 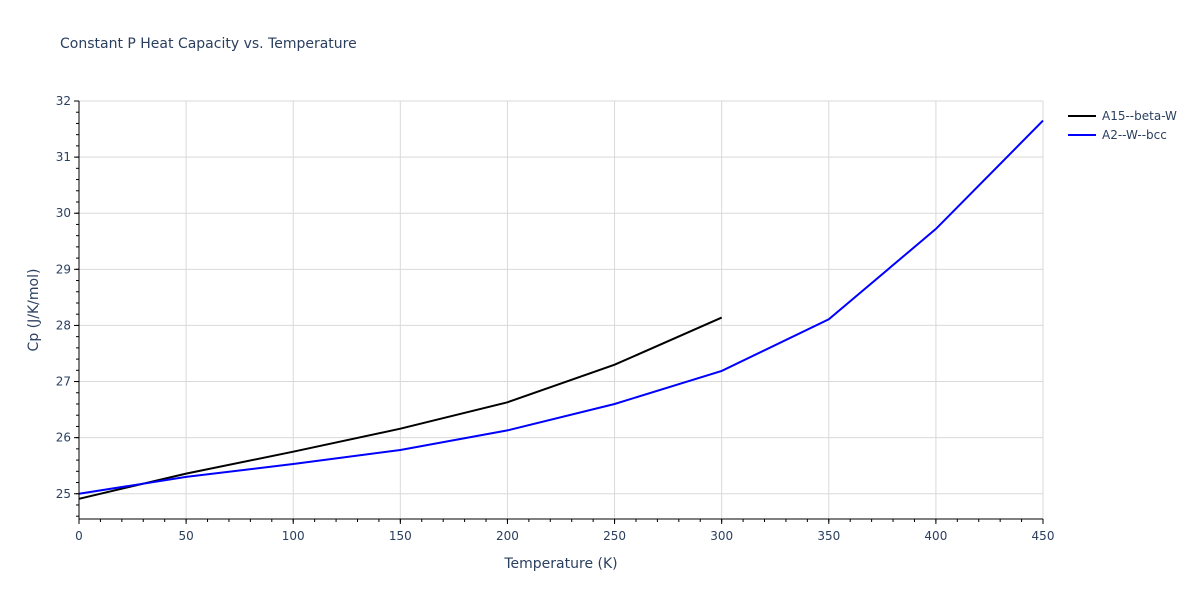 What do you see at coordinates (1134, 134) in the screenshot?
I see `legend-label: A2--W--bcc` at bounding box center [1134, 134].